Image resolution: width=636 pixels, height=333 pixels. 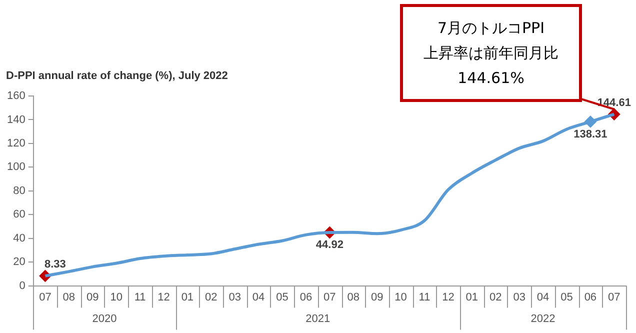 What do you see at coordinates (19, 238) in the screenshot?
I see `y-tick-label: 40` at bounding box center [19, 238].